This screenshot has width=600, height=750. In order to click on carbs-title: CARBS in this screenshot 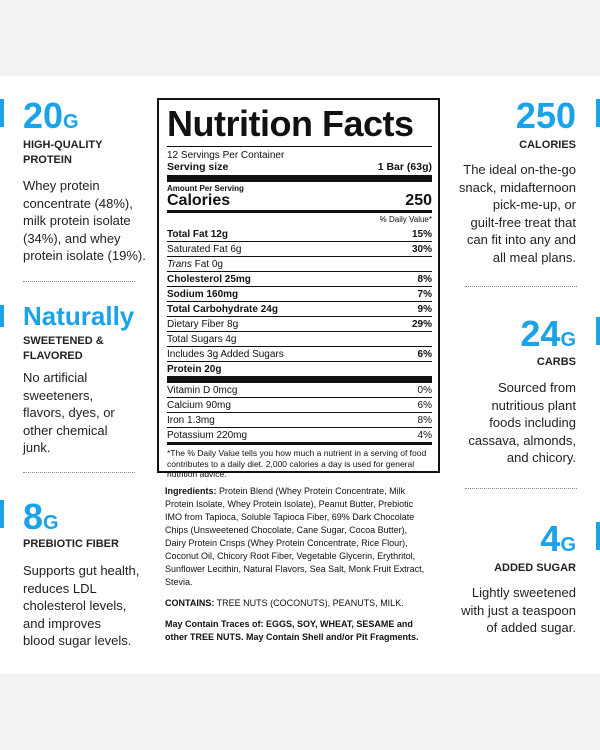, I will do `click(556, 362)`.